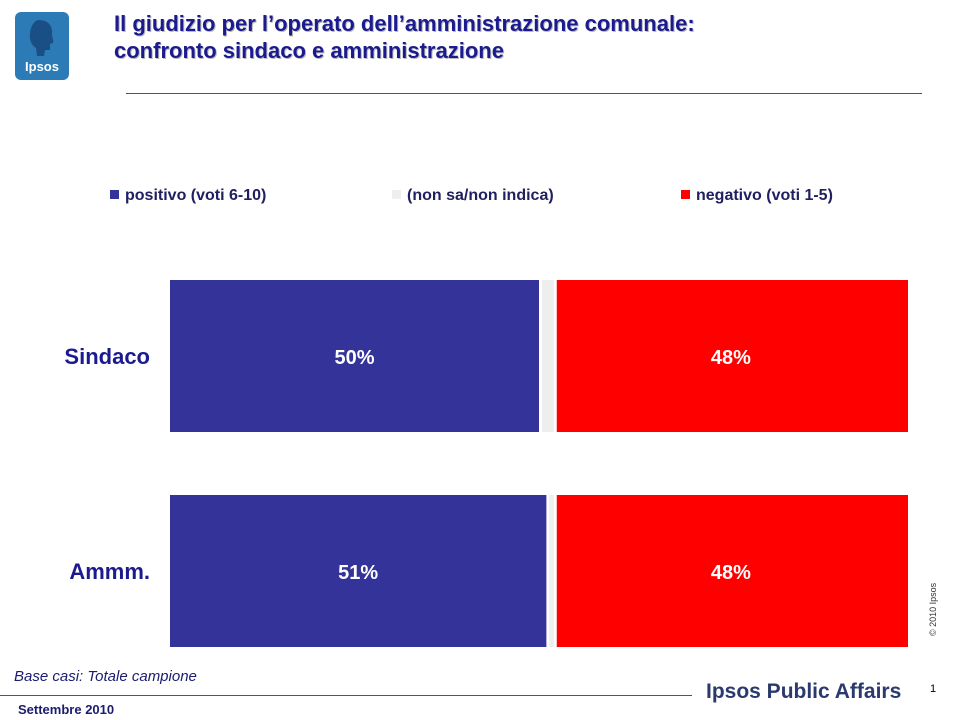 This screenshot has width=960, height=720. What do you see at coordinates (107, 356) in the screenshot?
I see `category-label-0: Sindaco` at bounding box center [107, 356].